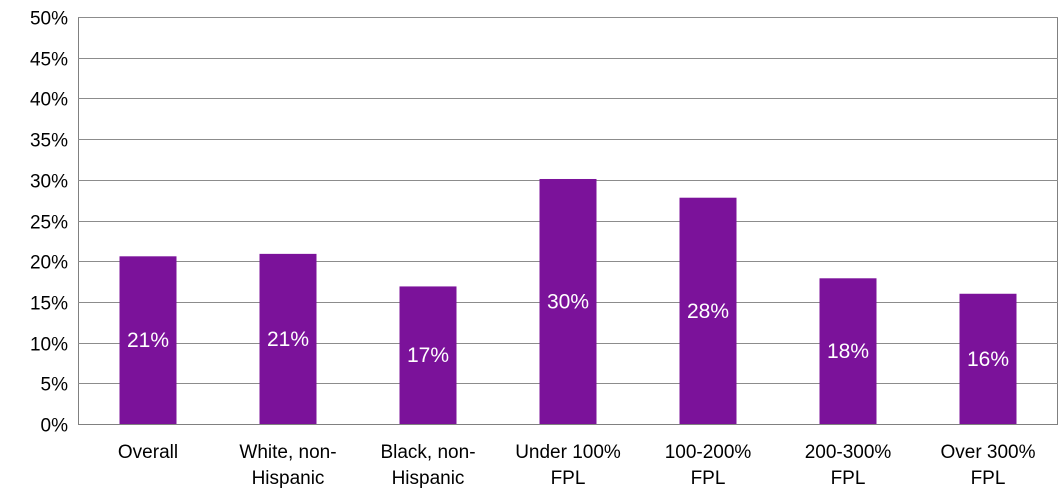 The width and height of the screenshot is (1059, 496). I want to click on y-tick-label: 0%, so click(55, 426).